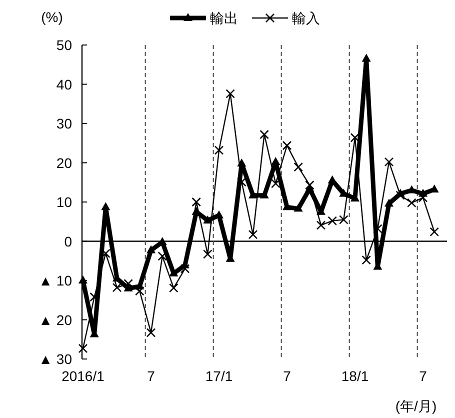 The width and height of the screenshot is (455, 418). Describe the element at coordinates (52, 17) in the screenshot. I see `ylabel: (%)` at that location.